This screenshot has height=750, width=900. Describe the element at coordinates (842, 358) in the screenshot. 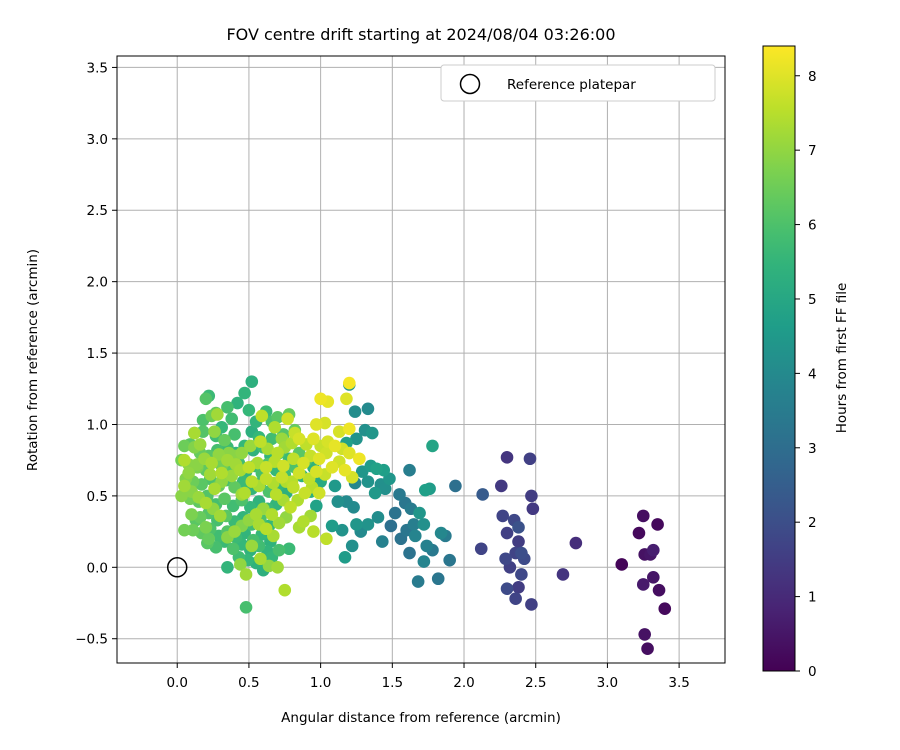

I see `colorbar-label: Hours from first FF file` at that location.